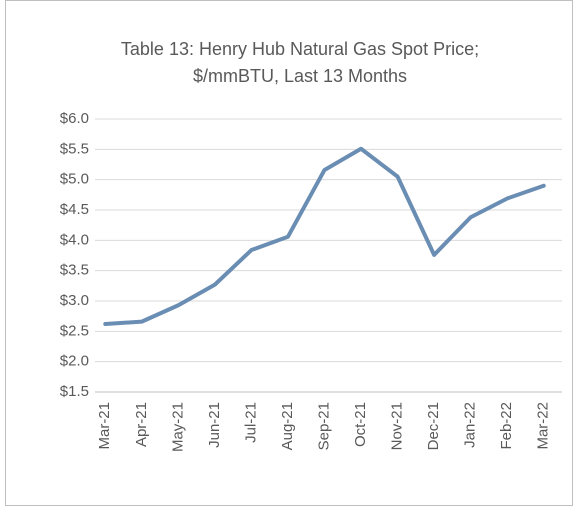  Describe the element at coordinates (543, 426) in the screenshot. I see `x-tick-label: Mar-22` at that location.